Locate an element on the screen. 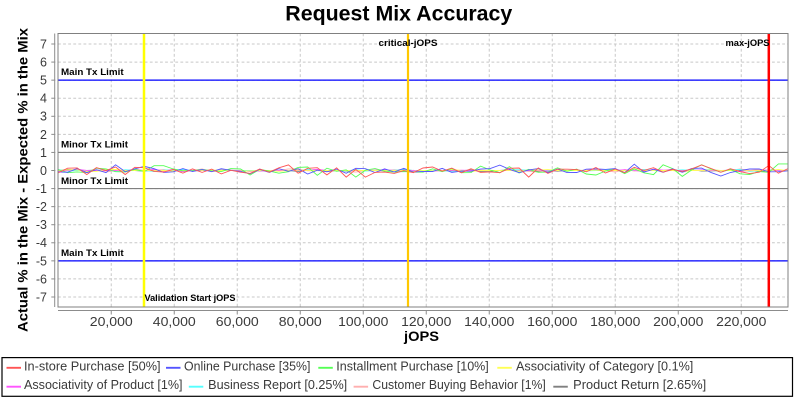 This screenshot has height=405, width=800. svg-text: Online Purchase [35%] is located at coordinates (247, 366).